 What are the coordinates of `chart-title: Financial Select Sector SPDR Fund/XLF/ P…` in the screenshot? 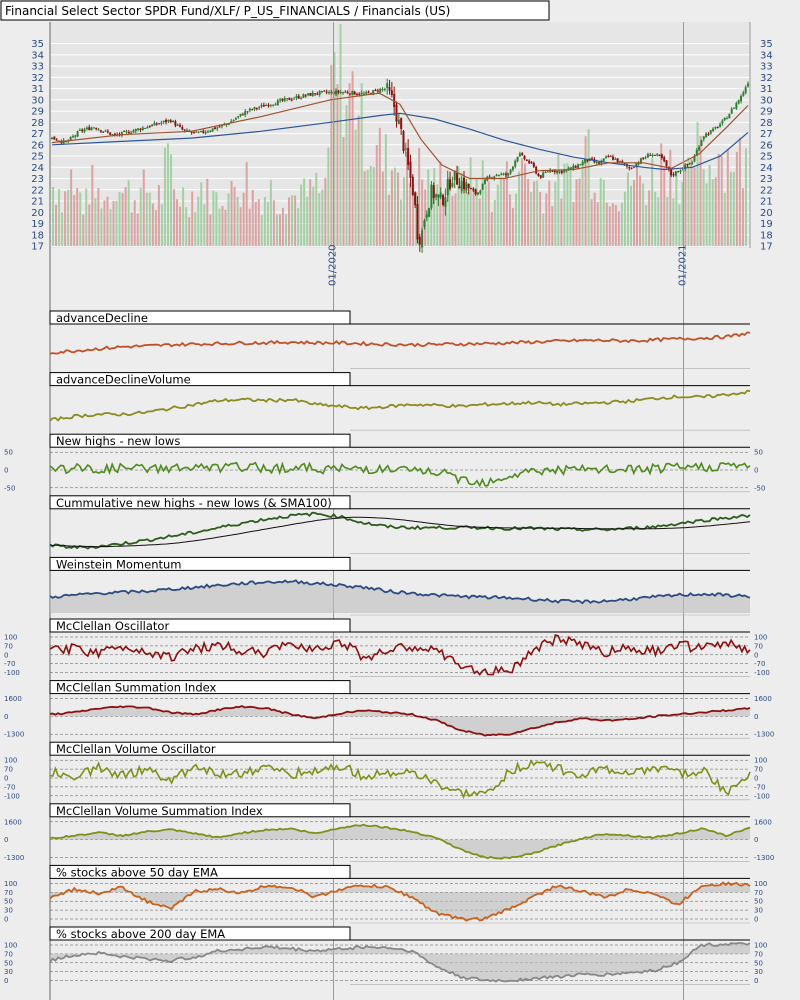 It's located at (227, 11).